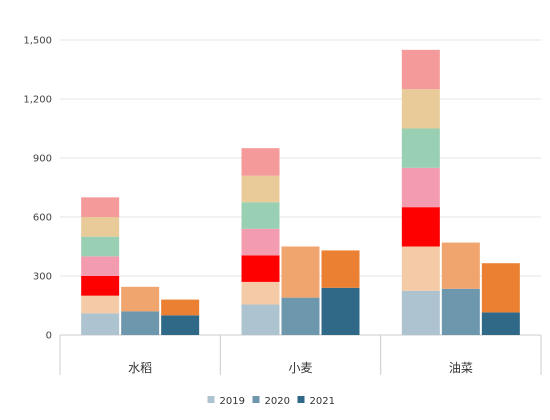 The width and height of the screenshot is (550, 420). I want to click on y-axis-tick-labels: 0 300 600 900 1,200 1,500, so click(37, 189).